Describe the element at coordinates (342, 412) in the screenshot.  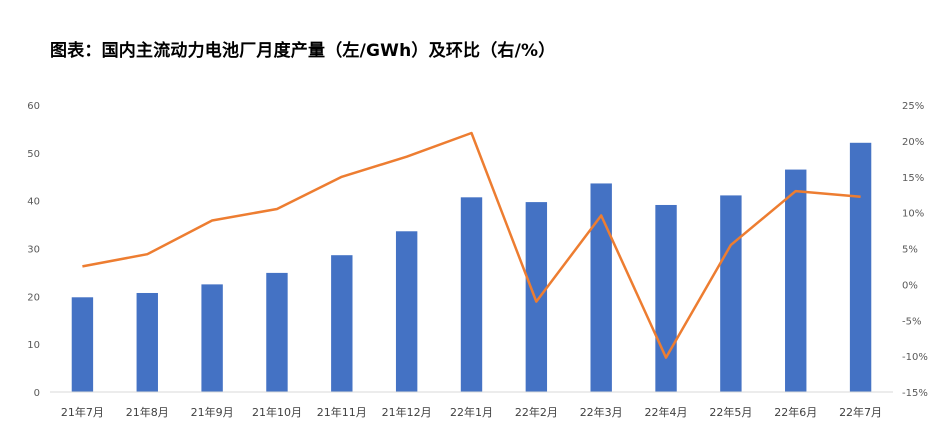
I see `category-label: 21年11月` at that location.